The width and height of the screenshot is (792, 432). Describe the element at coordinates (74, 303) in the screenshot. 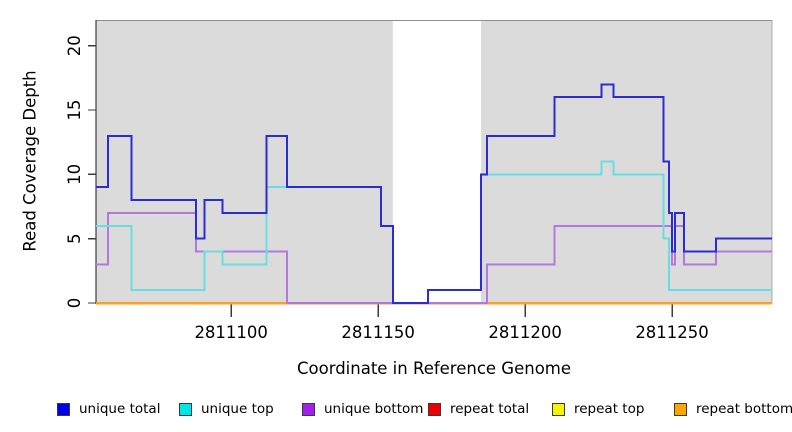

I see `y-tick-label: 0` at that location.